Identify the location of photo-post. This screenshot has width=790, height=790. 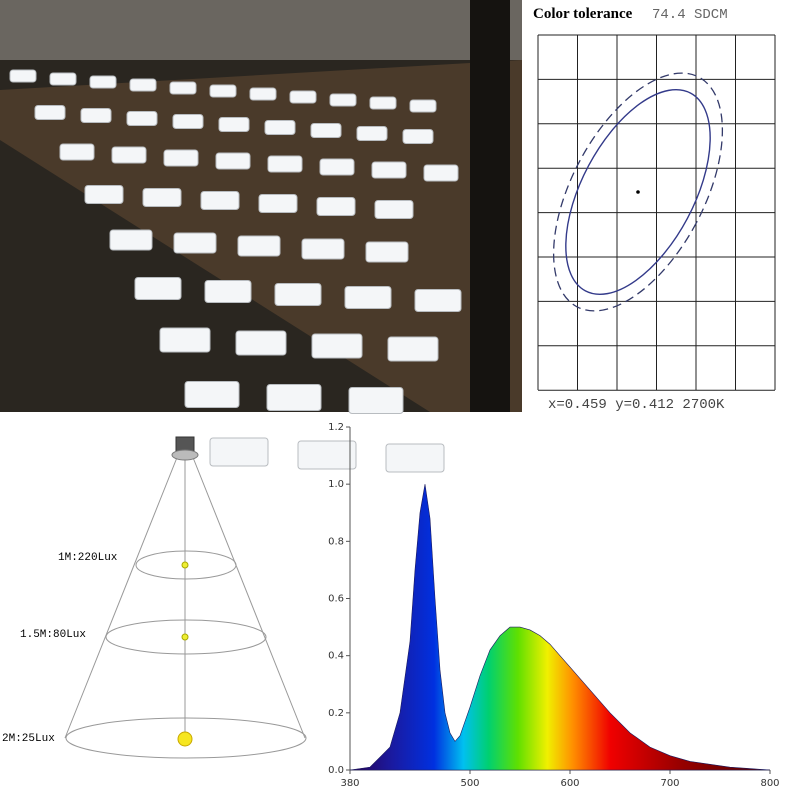
(490, 206).